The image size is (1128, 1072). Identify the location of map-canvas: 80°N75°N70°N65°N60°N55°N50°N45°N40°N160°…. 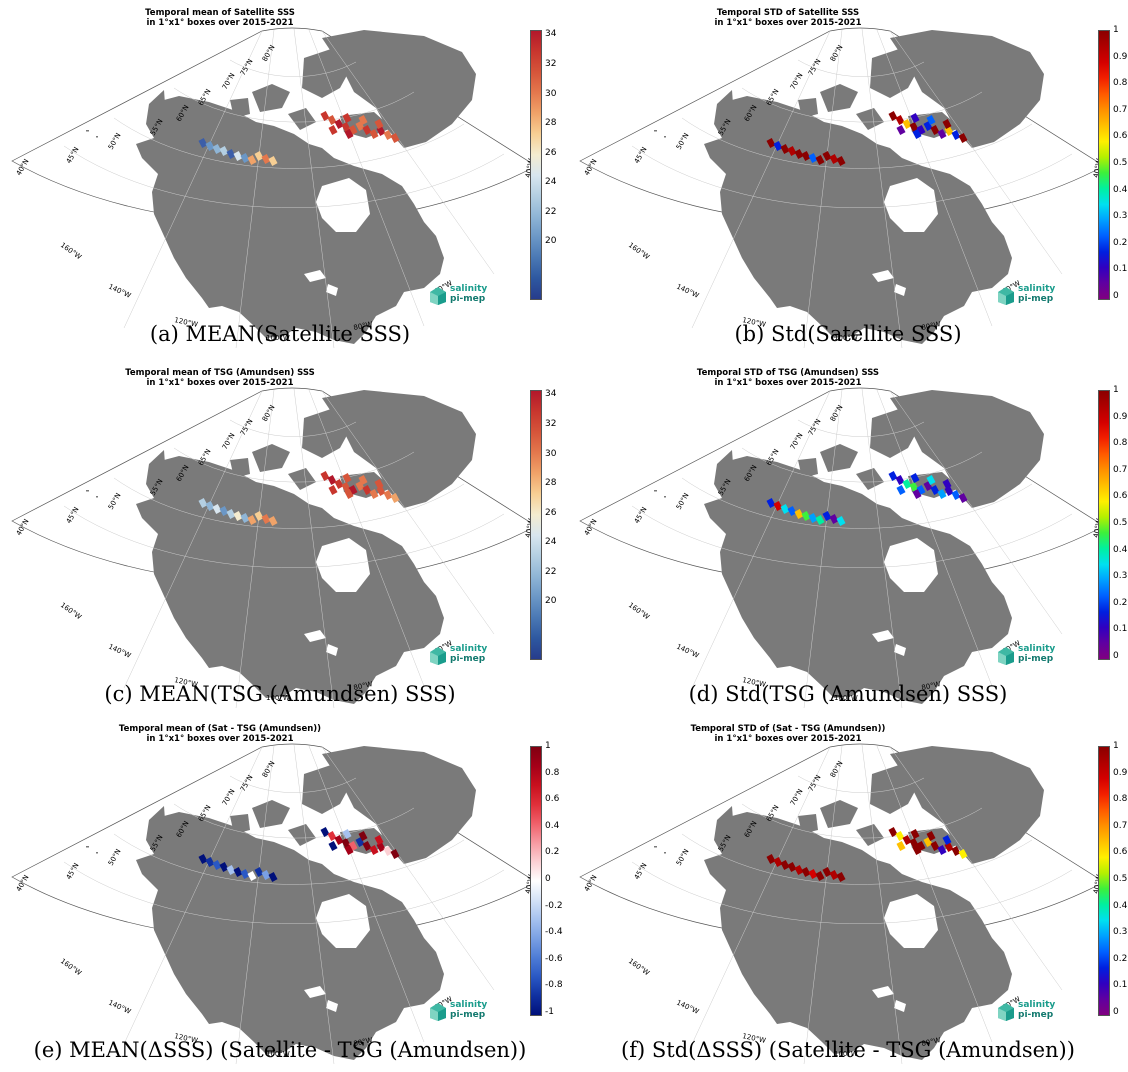
(842, 548).